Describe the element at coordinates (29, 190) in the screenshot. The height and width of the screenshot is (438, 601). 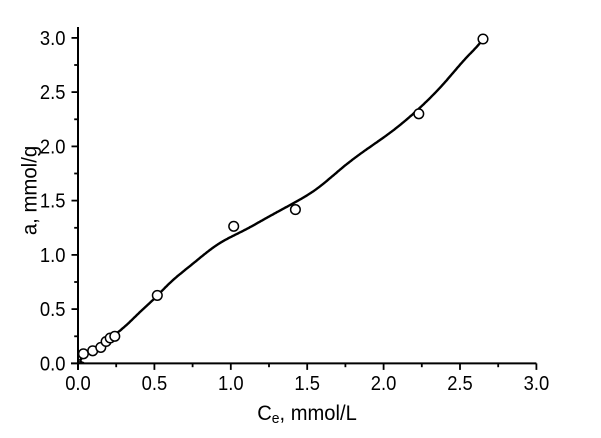
I see `svg-text: a, mmol/g` at that location.